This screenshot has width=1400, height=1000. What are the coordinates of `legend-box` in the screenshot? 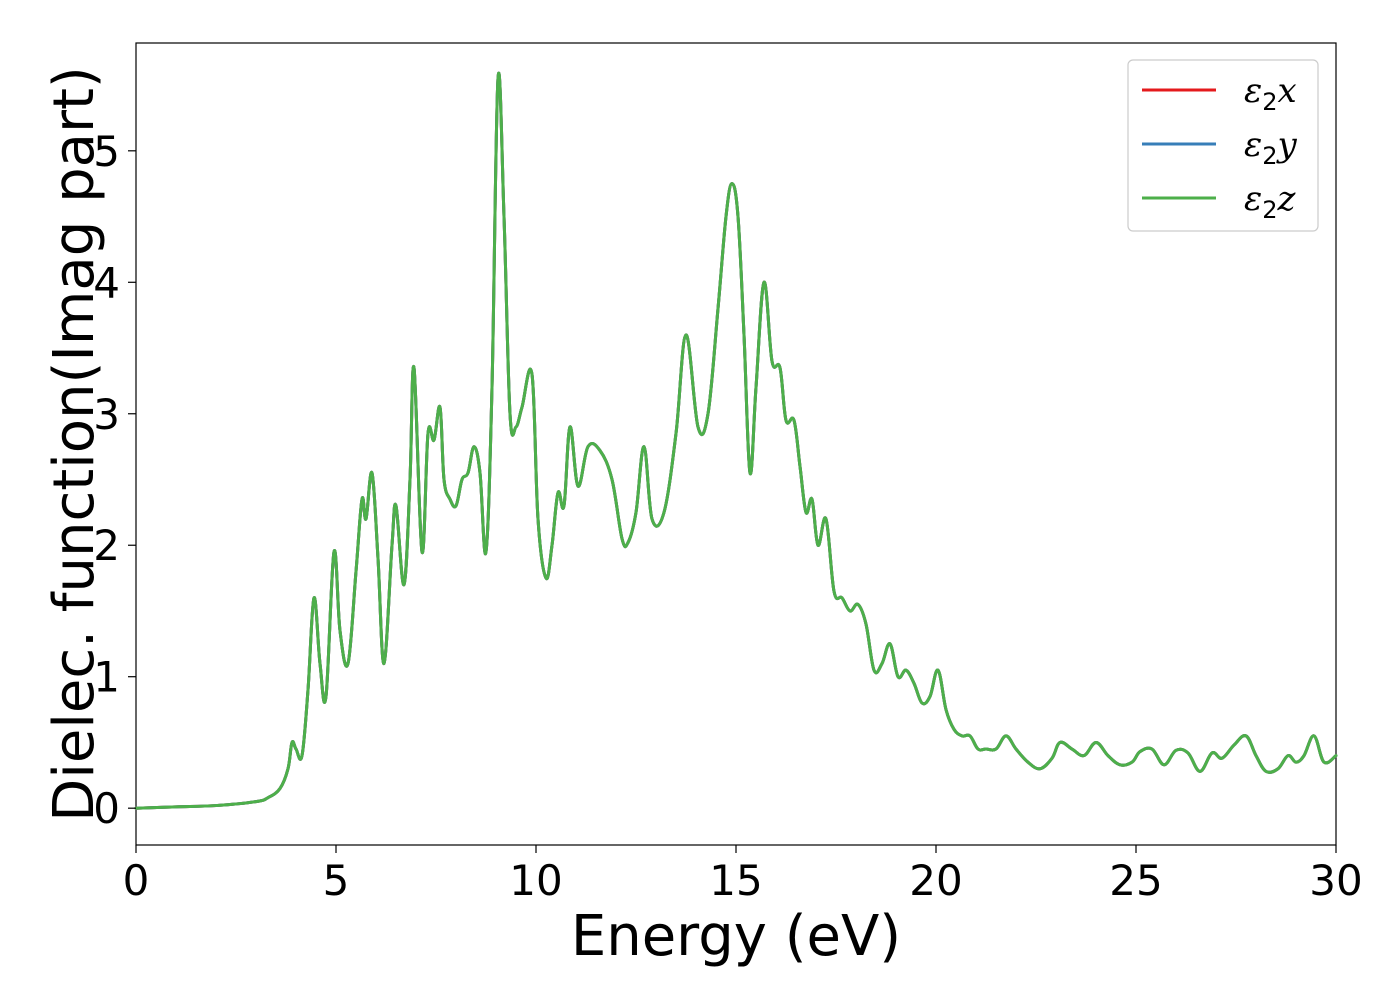 It's located at (1223, 145).